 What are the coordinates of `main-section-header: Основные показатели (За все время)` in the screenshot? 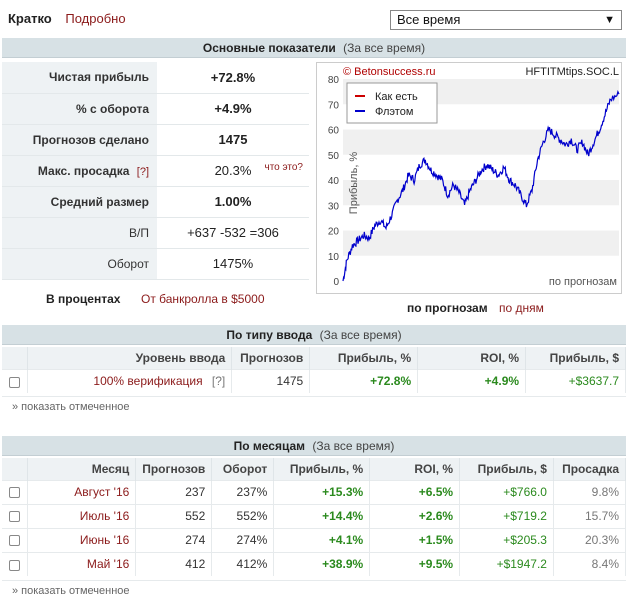 It's located at (314, 48).